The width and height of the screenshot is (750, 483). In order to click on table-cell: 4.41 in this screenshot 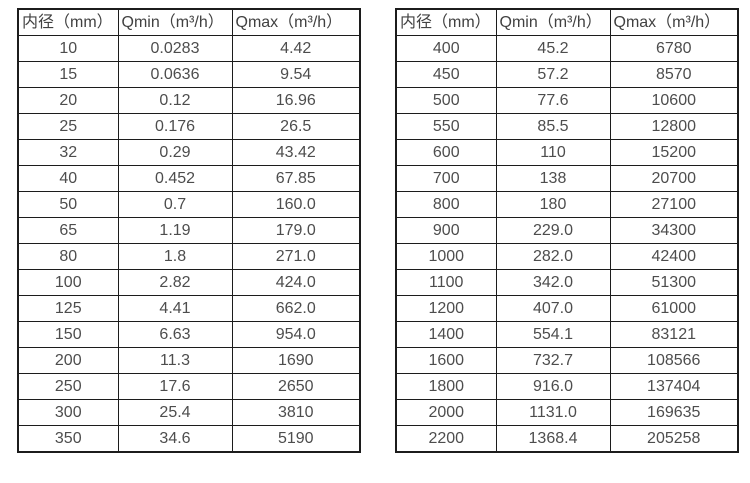, I will do `click(175, 308)`.